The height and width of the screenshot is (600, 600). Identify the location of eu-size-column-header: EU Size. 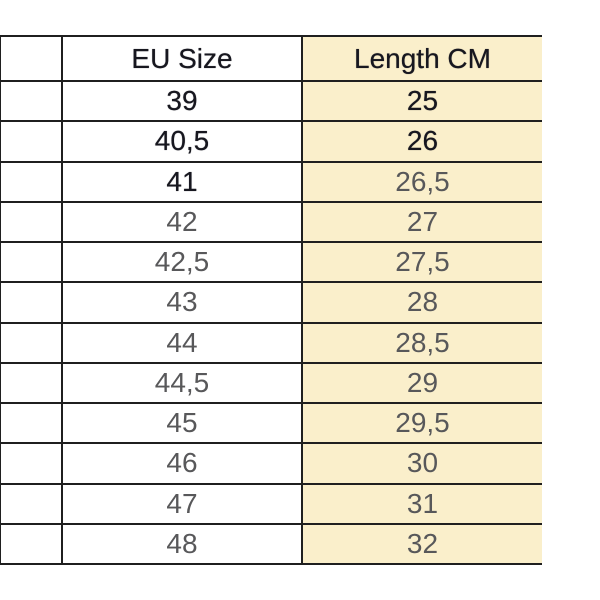
(182, 58).